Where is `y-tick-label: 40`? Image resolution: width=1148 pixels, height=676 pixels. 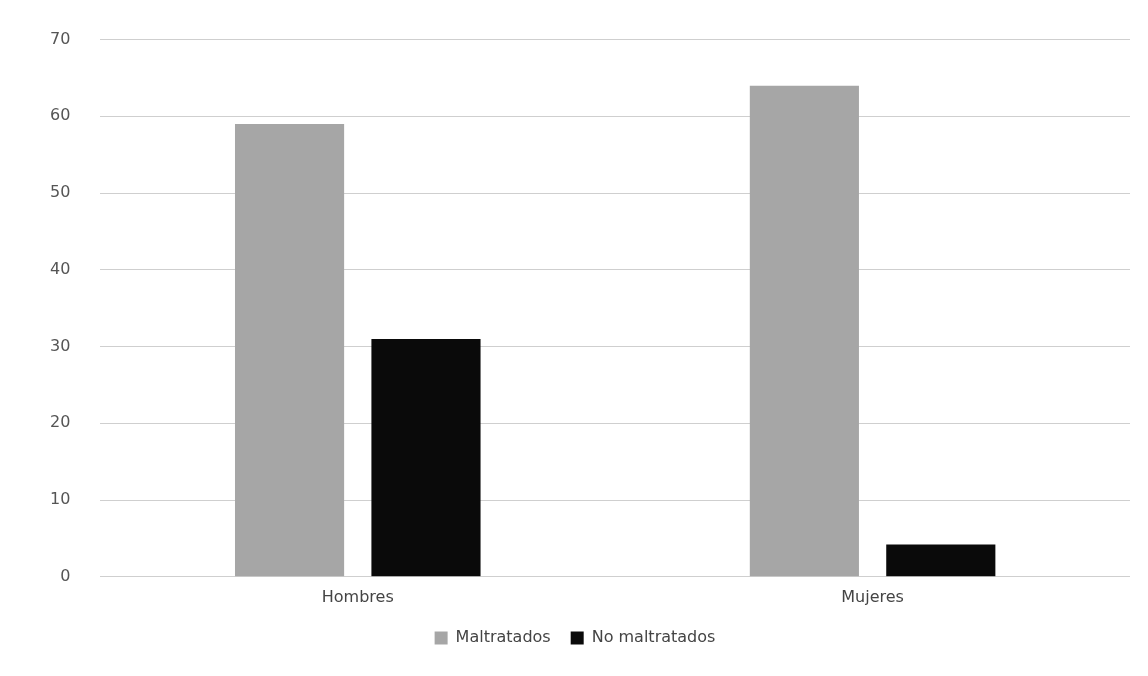
y-tick-label: 40 is located at coordinates (60, 268).